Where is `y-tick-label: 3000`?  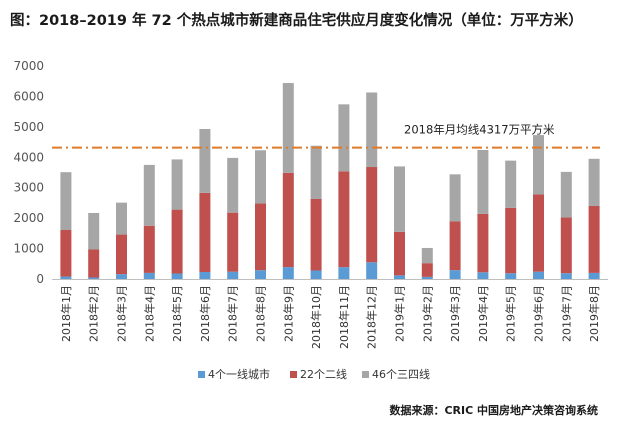 y-tick-label: 3000 is located at coordinates (28, 188).